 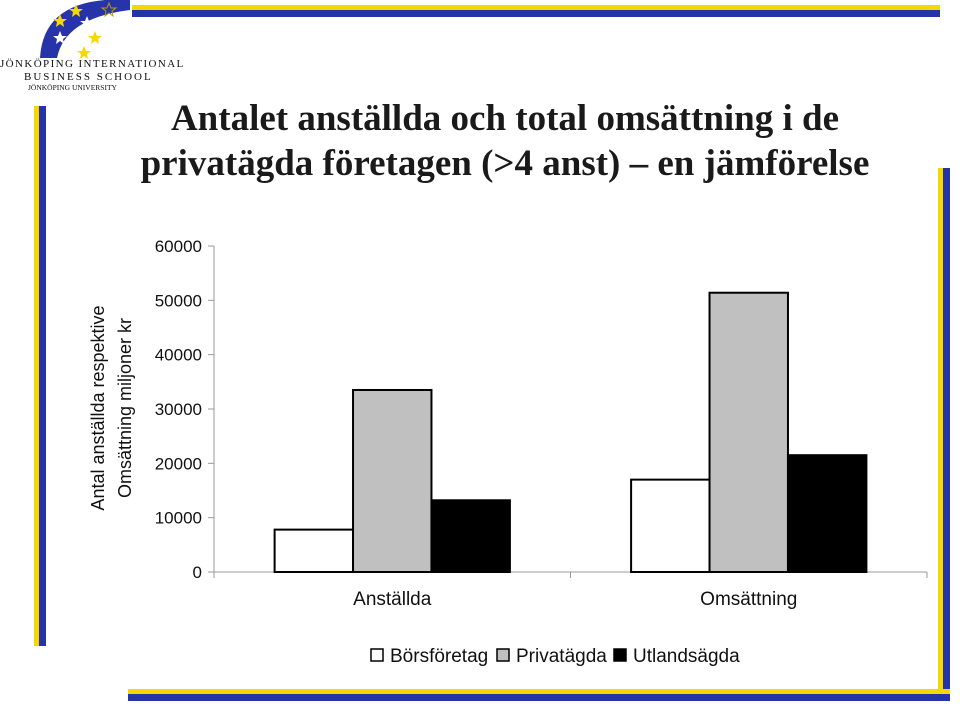 I want to click on bottom-blue-stripe, so click(x=539, y=697).